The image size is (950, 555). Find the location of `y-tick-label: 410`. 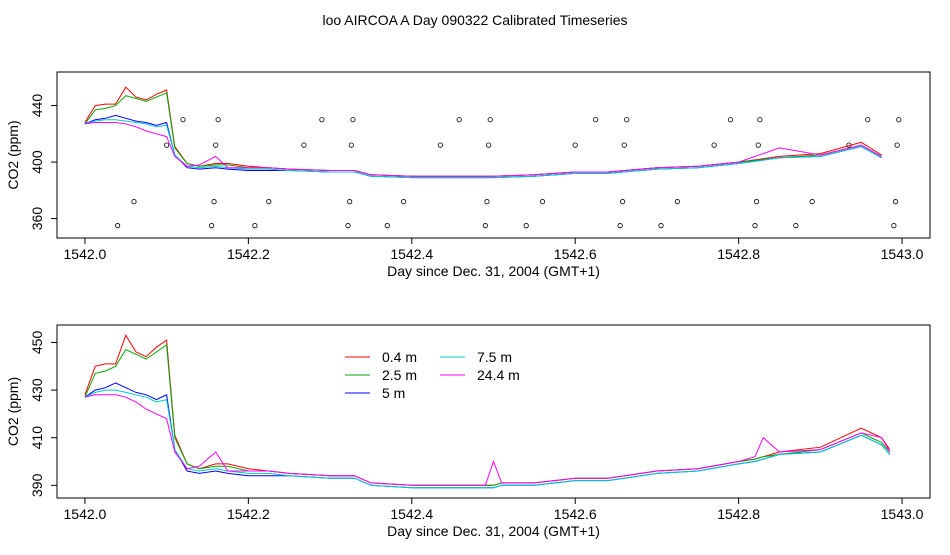

y-tick-label: 410 is located at coordinates (37, 438).